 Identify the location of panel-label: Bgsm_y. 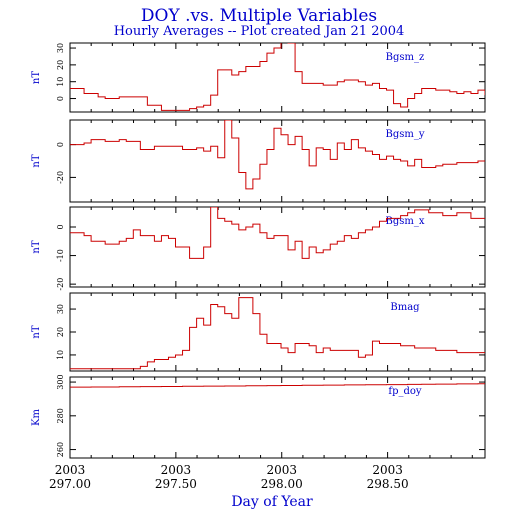
(404, 134).